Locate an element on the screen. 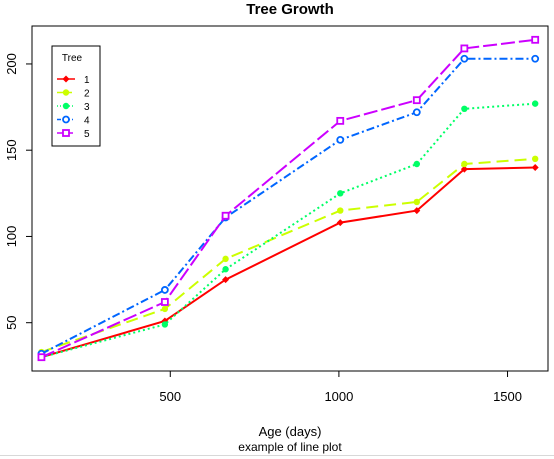 This screenshot has width=554, height=459. legend-box is located at coordinates (76, 96).